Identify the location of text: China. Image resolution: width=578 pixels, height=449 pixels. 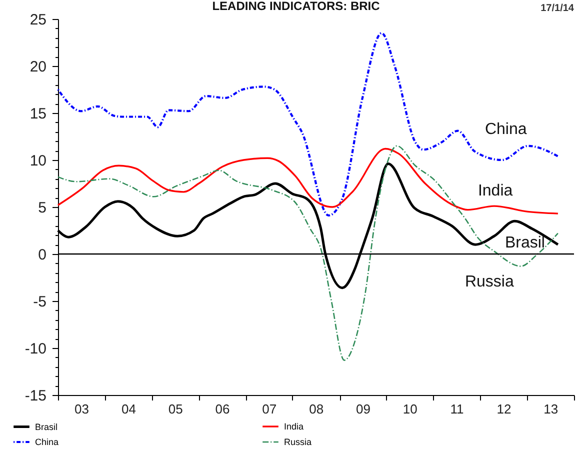
(505, 129).